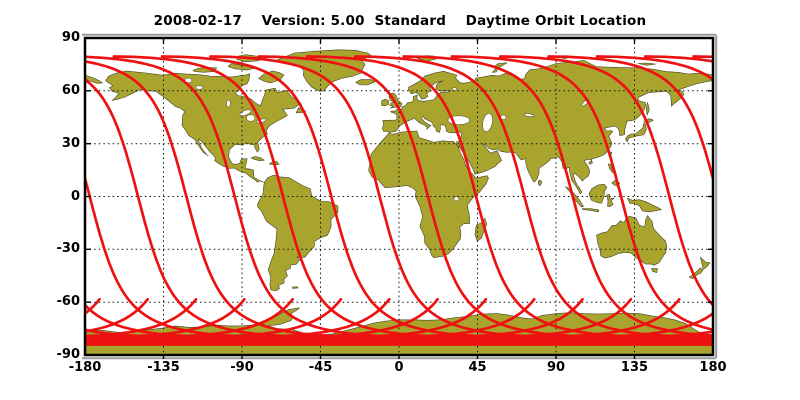 The image size is (800, 400). What do you see at coordinates (556, 367) in the screenshot?
I see `x-axis-label-90: 90` at bounding box center [556, 367].